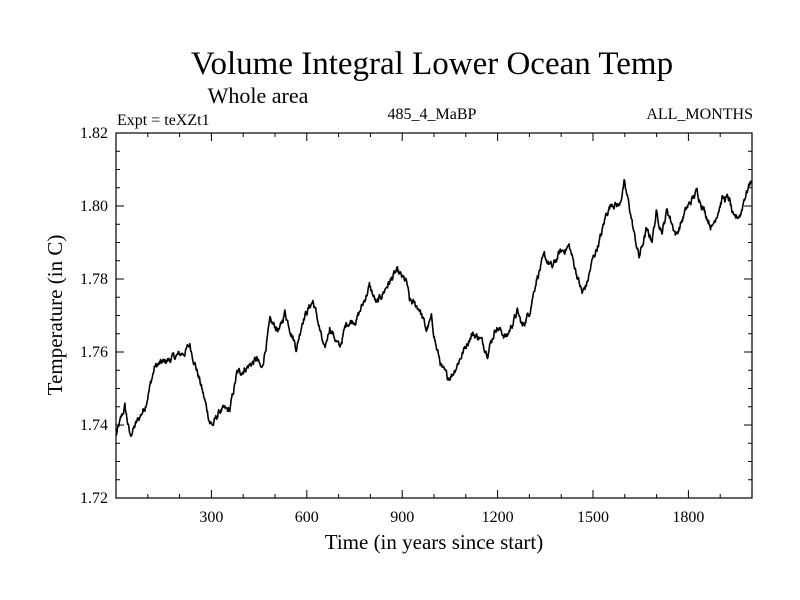  What do you see at coordinates (432, 64) in the screenshot?
I see `chart-title: Volume Integral Lower Ocean Temp` at bounding box center [432, 64].